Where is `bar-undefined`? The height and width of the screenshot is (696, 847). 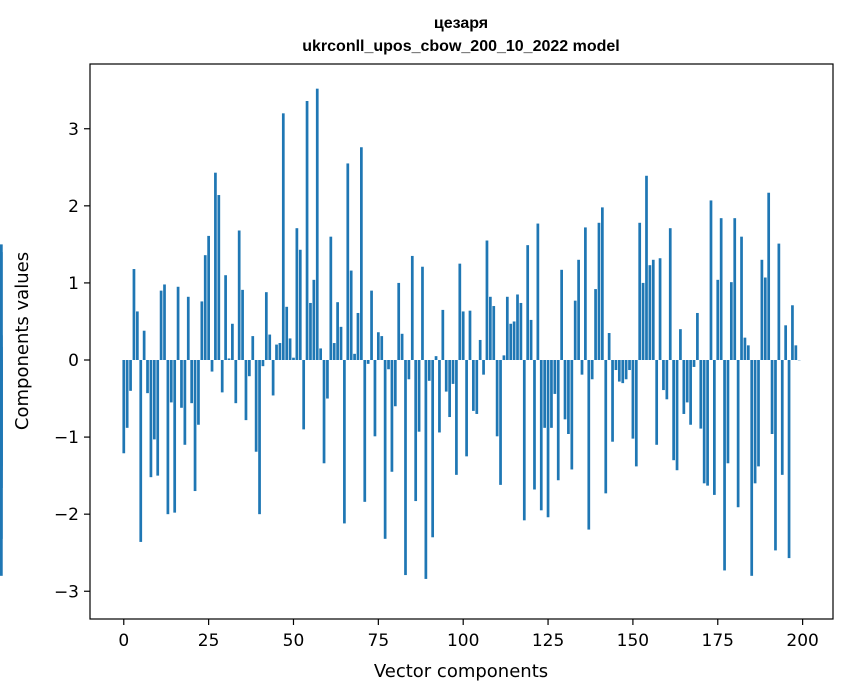 bar-undefined is located at coordinates (1, 302).